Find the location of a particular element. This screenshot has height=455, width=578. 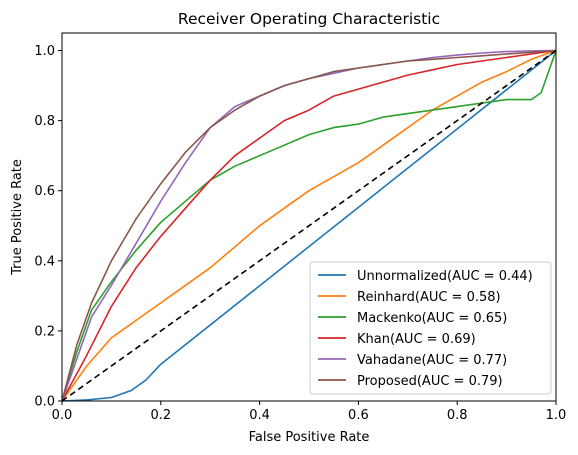

x-tick-label: 0.2 is located at coordinates (160, 415).